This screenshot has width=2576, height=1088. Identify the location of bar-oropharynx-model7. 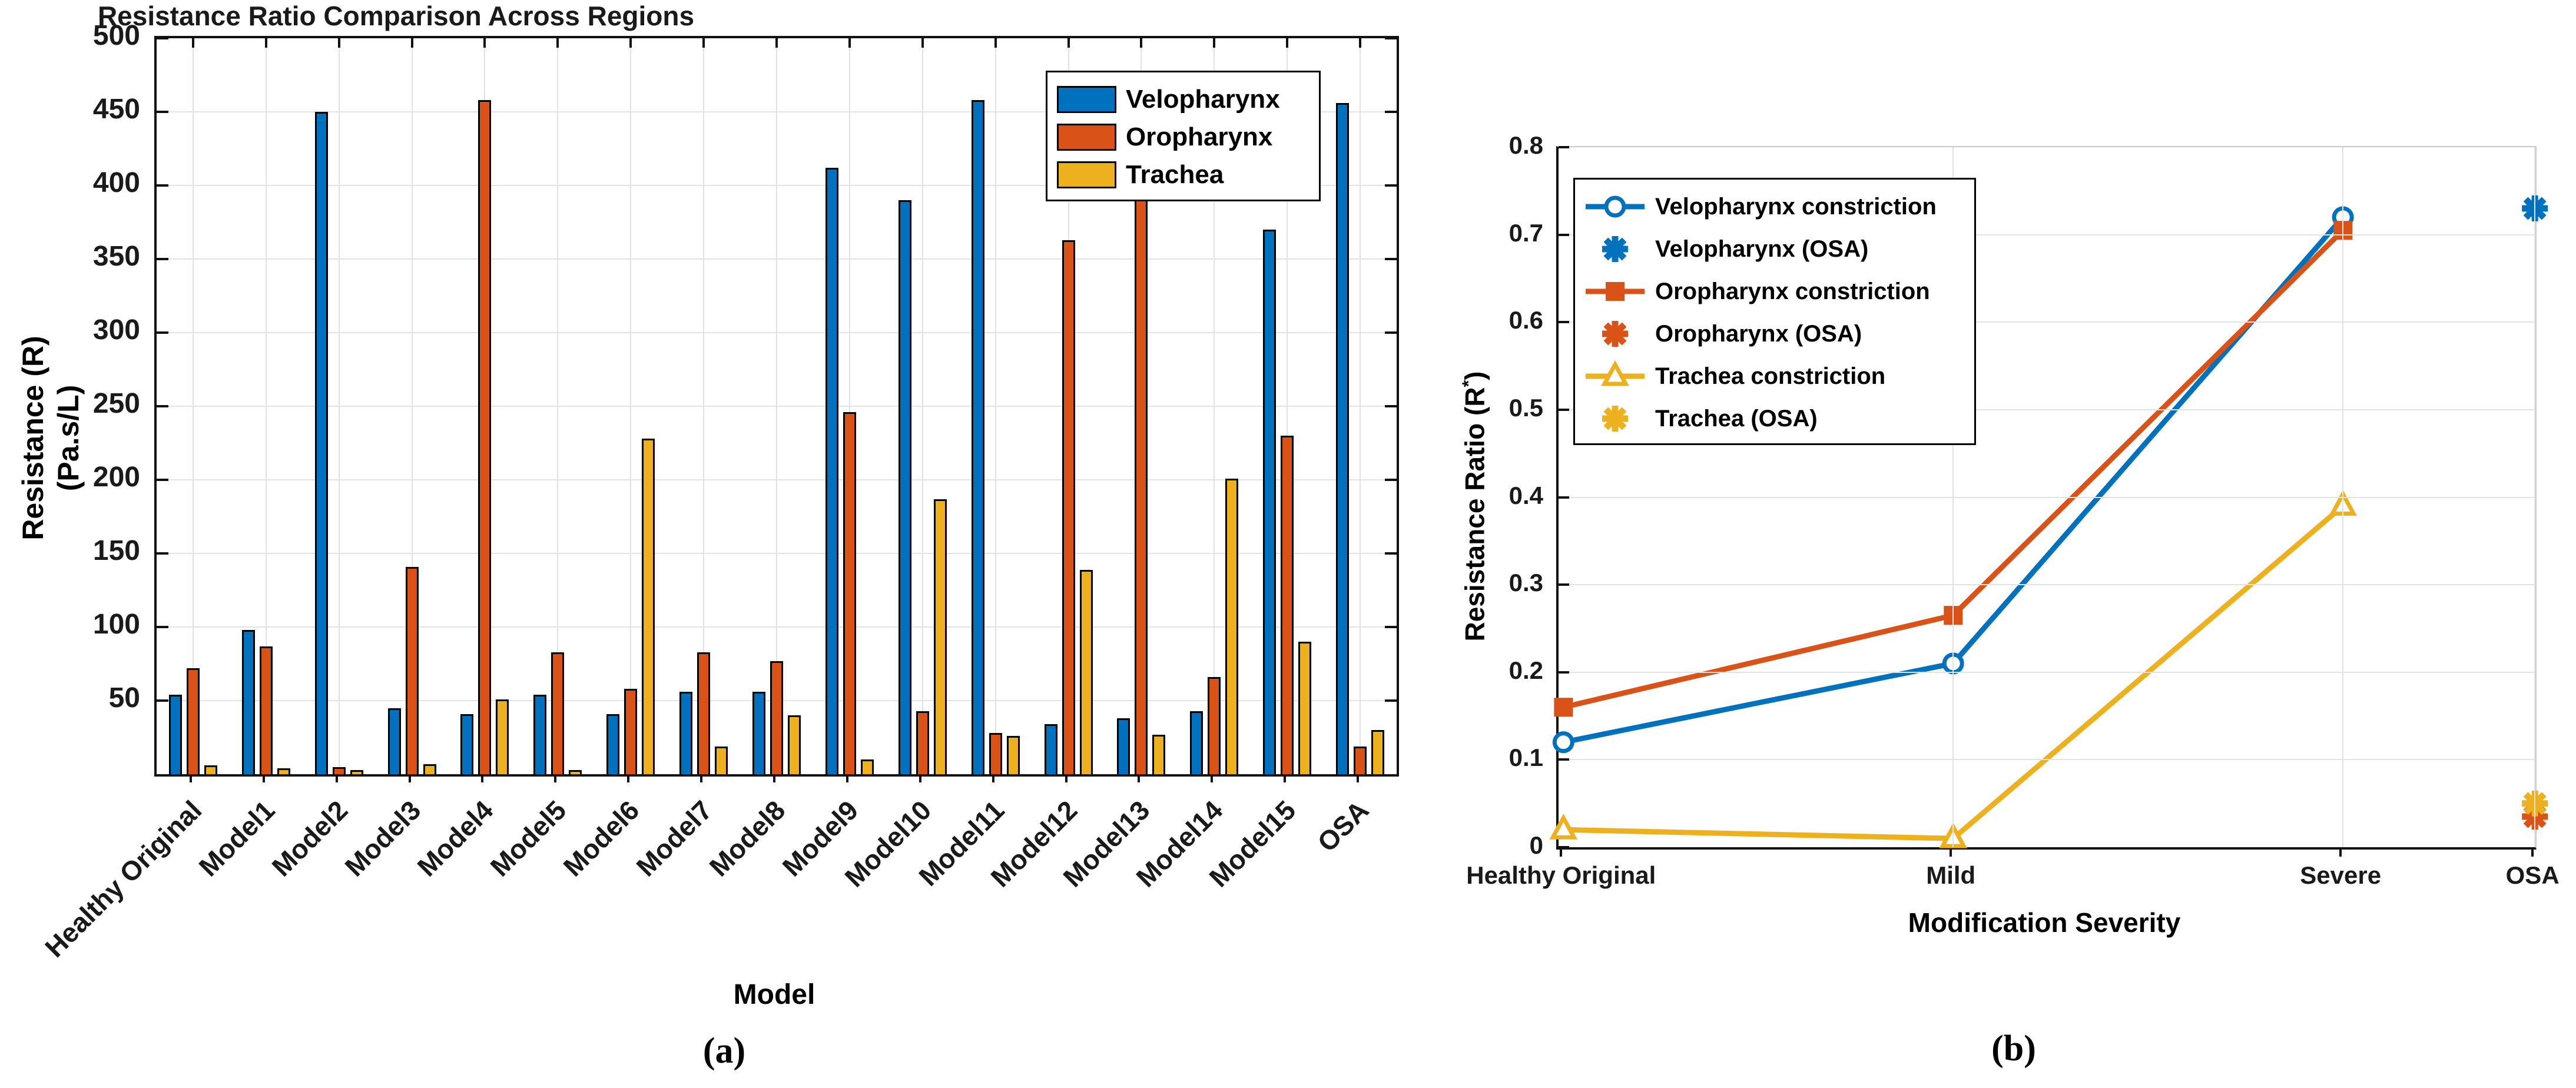
(704, 713).